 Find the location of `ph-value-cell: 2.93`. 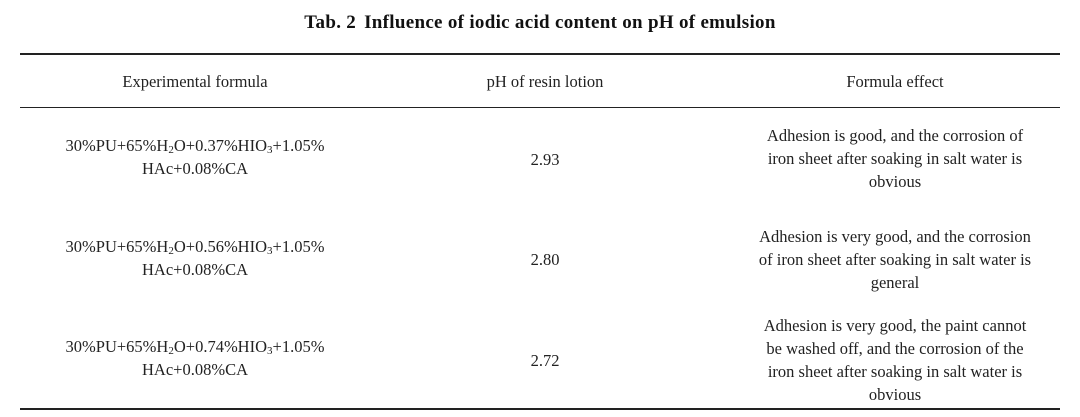

ph-value-cell: 2.93 is located at coordinates (545, 159).